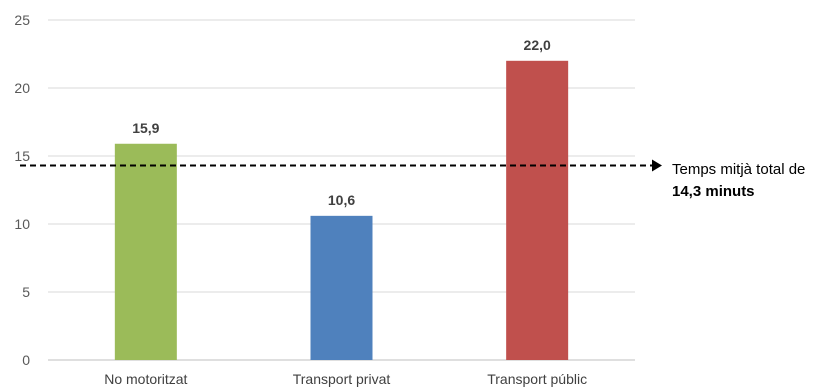  I want to click on data-label: 10,6, so click(341, 200).